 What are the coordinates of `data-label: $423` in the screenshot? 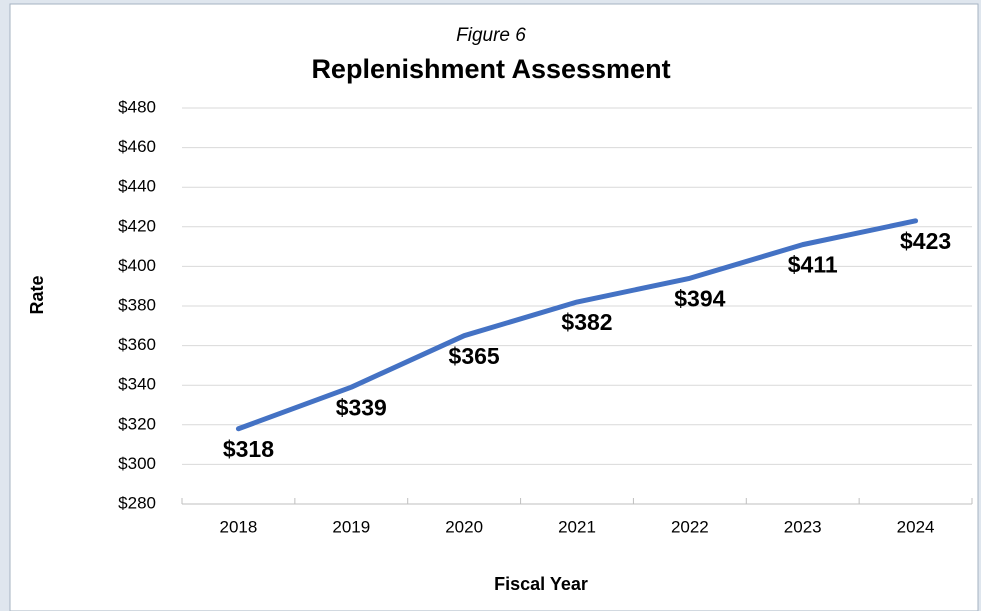 It's located at (925, 241).